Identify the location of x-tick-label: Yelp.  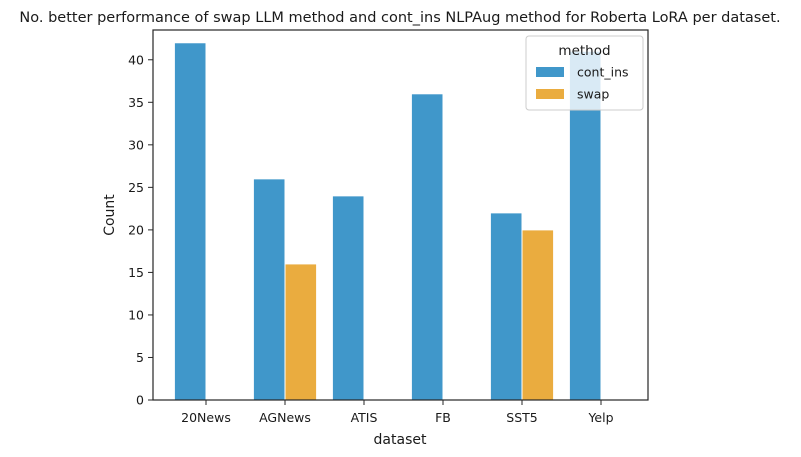
(600, 417).